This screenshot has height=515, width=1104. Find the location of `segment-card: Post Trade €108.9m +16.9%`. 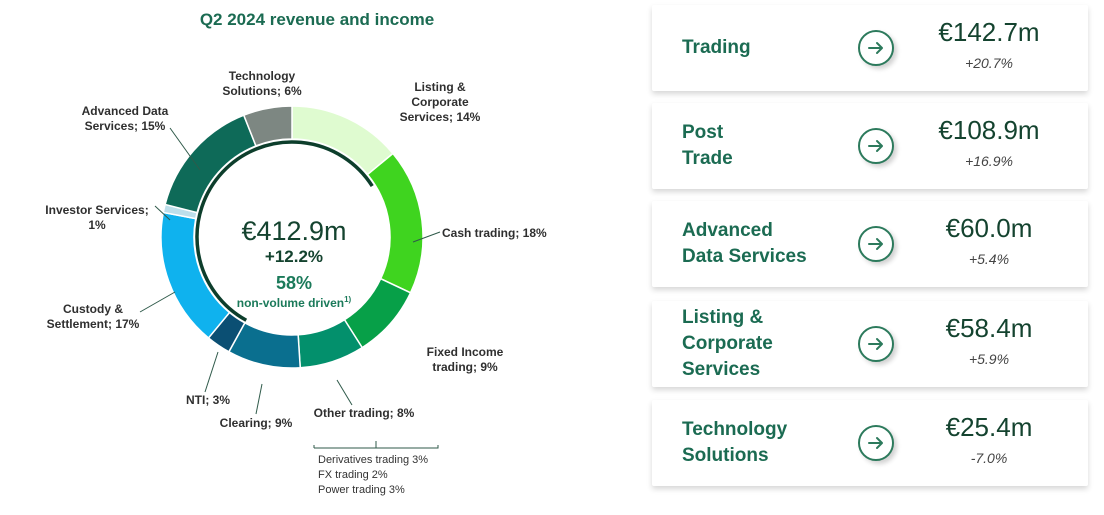

segment-card: Post Trade €108.9m +16.9% is located at coordinates (870, 146).